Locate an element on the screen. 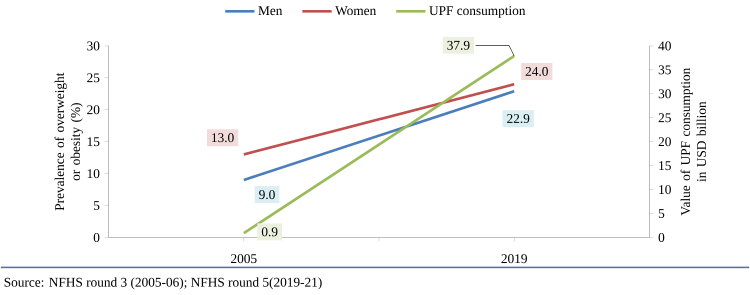  y-tick-label: 20 is located at coordinates (93, 109).